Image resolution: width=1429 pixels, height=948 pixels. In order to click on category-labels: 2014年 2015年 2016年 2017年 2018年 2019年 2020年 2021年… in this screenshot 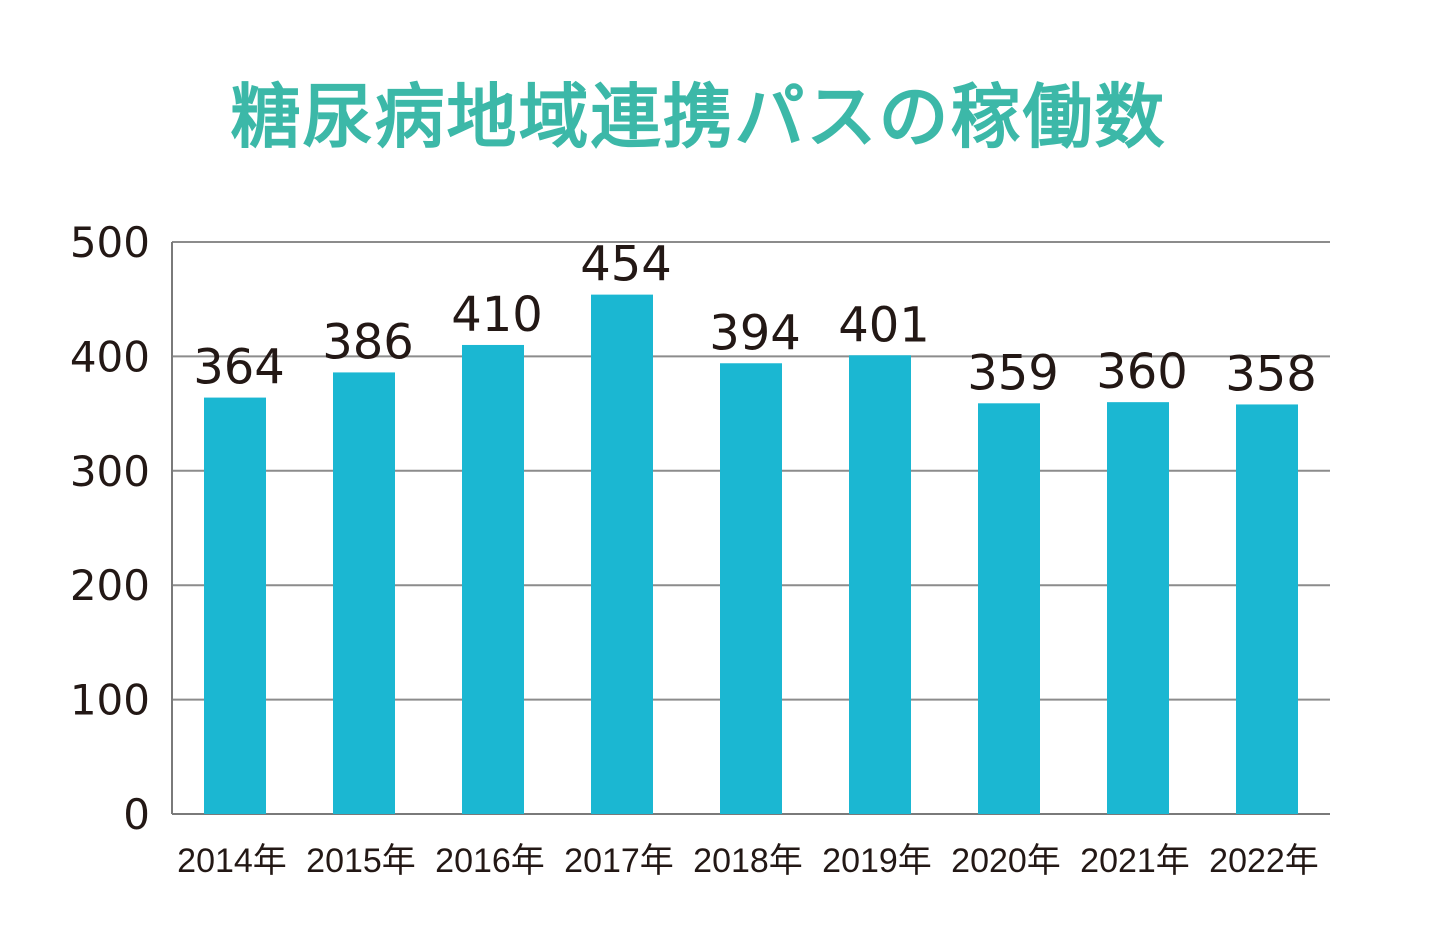, I will do `click(748, 861)`.